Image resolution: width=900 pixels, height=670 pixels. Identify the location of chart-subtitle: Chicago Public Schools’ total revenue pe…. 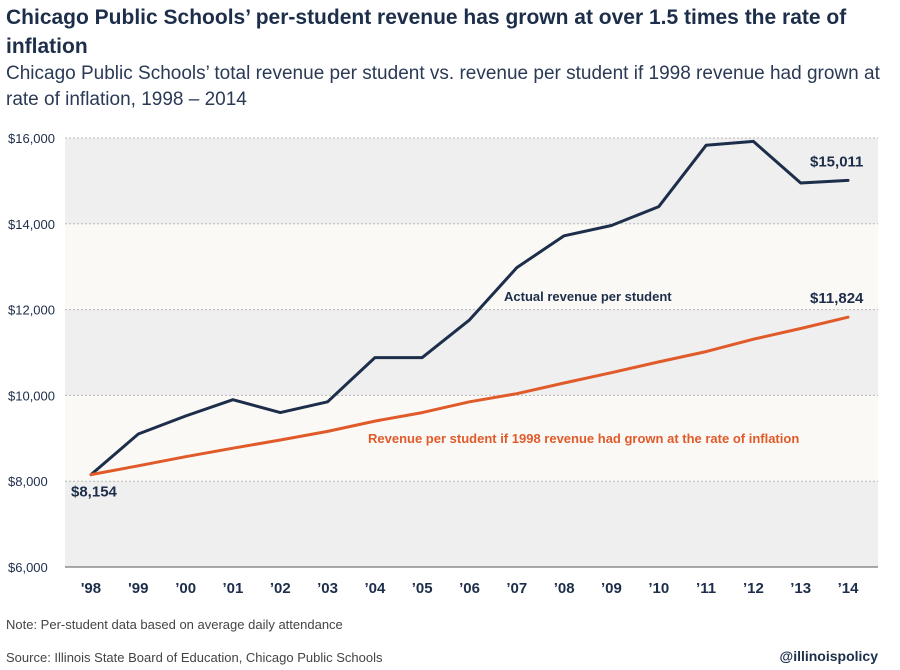
(443, 86).